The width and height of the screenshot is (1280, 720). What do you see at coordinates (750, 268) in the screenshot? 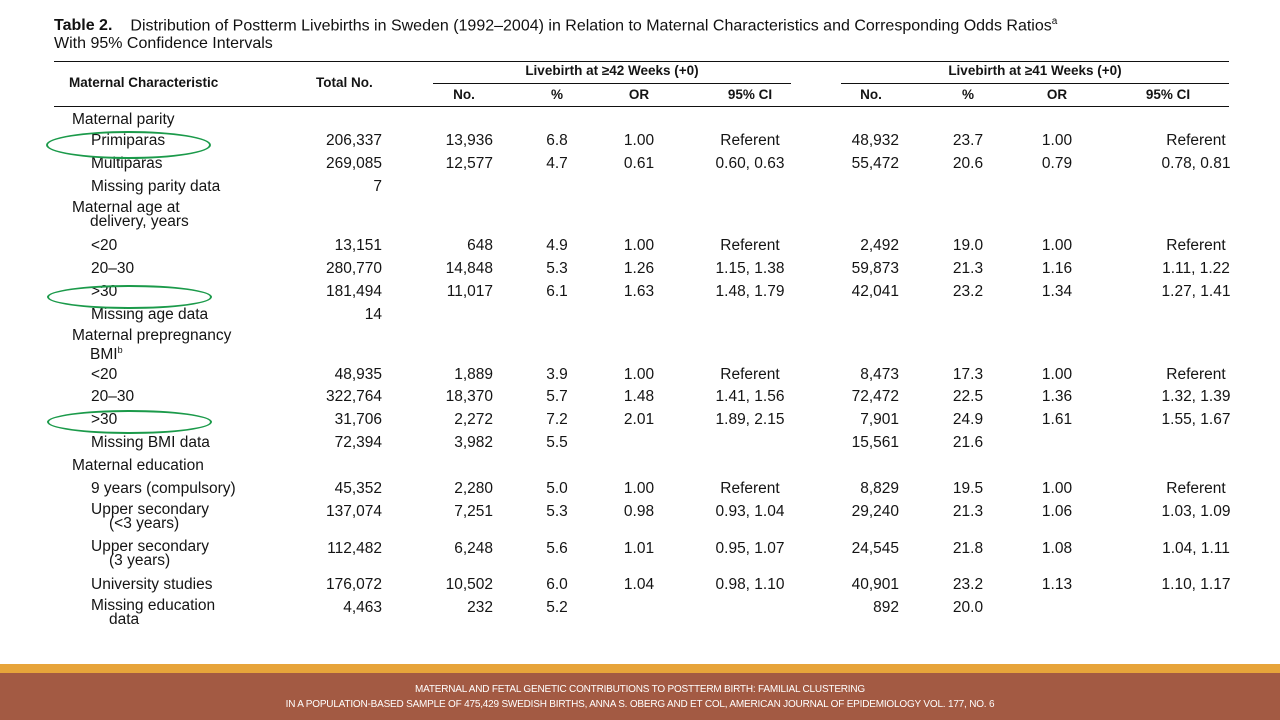
I see `cell-col-4: 1.15, 1.38` at bounding box center [750, 268].